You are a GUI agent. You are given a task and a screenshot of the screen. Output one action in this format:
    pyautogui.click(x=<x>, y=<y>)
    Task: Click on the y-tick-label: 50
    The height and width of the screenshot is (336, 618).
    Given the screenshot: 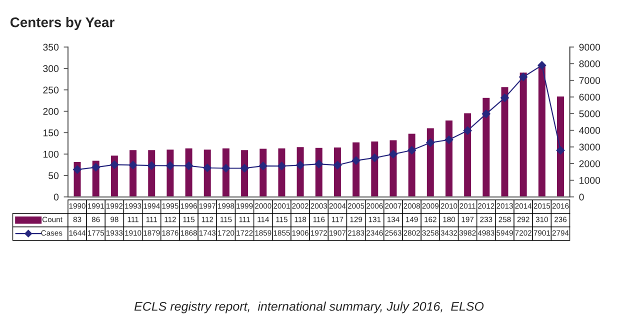 What is the action you would take?
    pyautogui.click(x=53, y=176)
    